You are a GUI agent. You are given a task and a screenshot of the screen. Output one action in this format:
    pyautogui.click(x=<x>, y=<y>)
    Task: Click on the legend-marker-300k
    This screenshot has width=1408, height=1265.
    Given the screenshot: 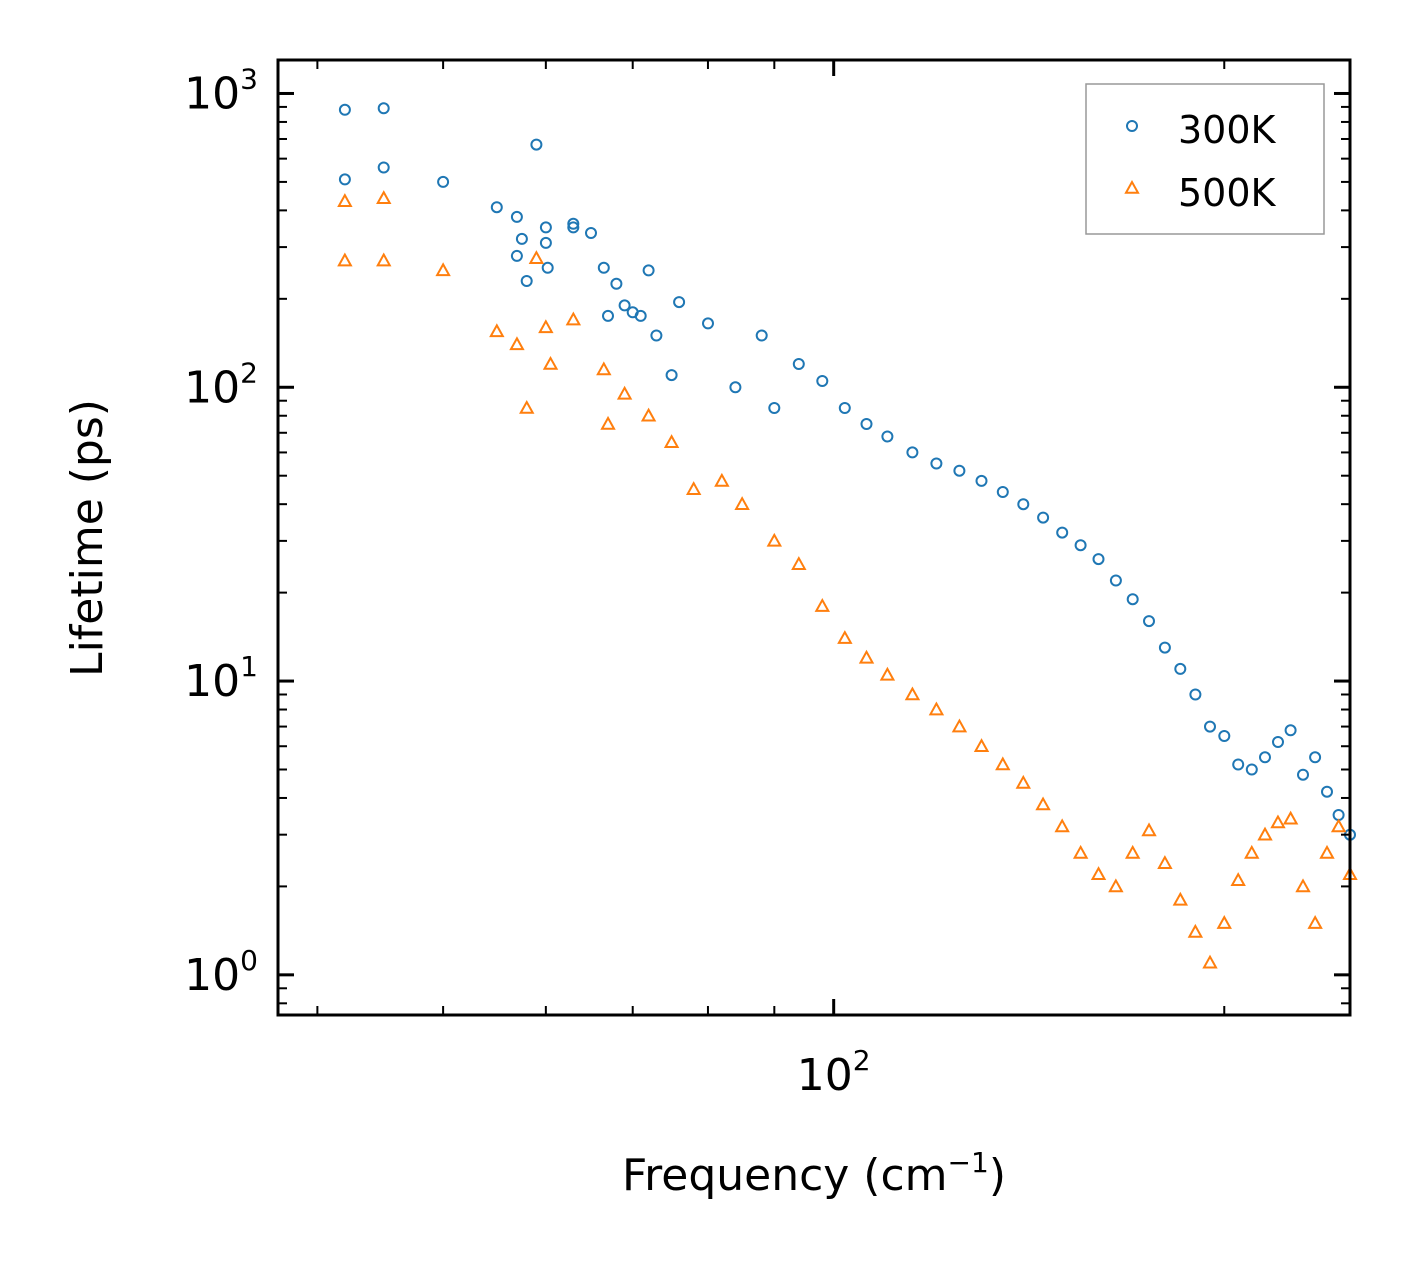 What is the action you would take?
    pyautogui.click(x=1132, y=126)
    